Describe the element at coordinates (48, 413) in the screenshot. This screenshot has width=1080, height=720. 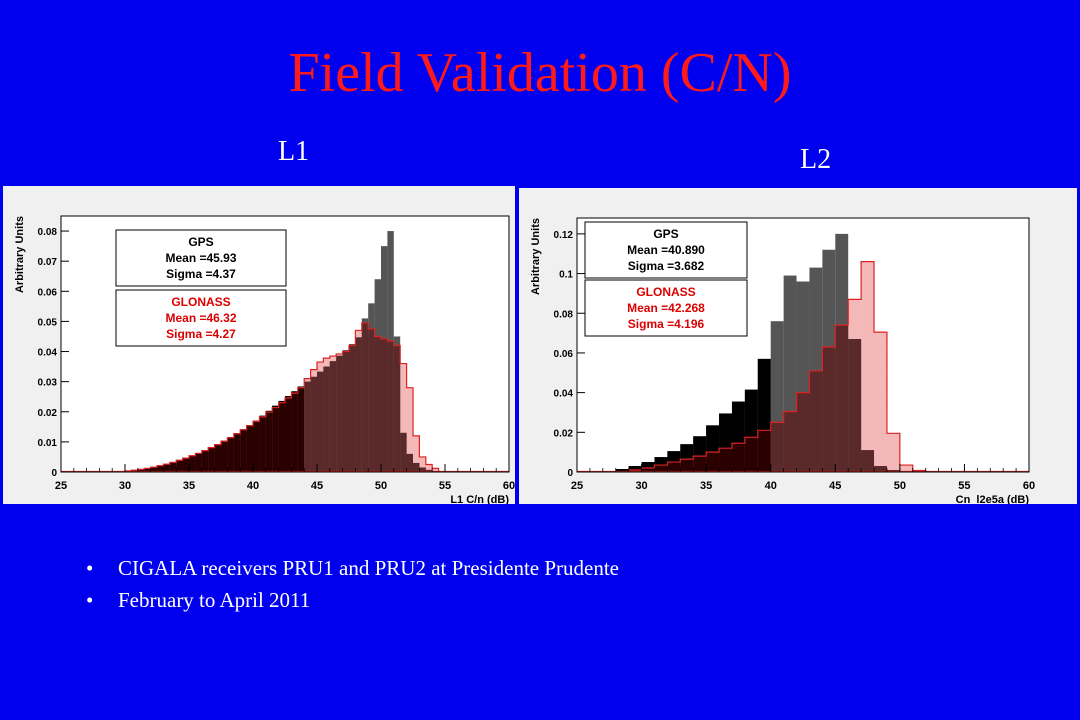
I see `y-tick-label: 0.02` at that location.